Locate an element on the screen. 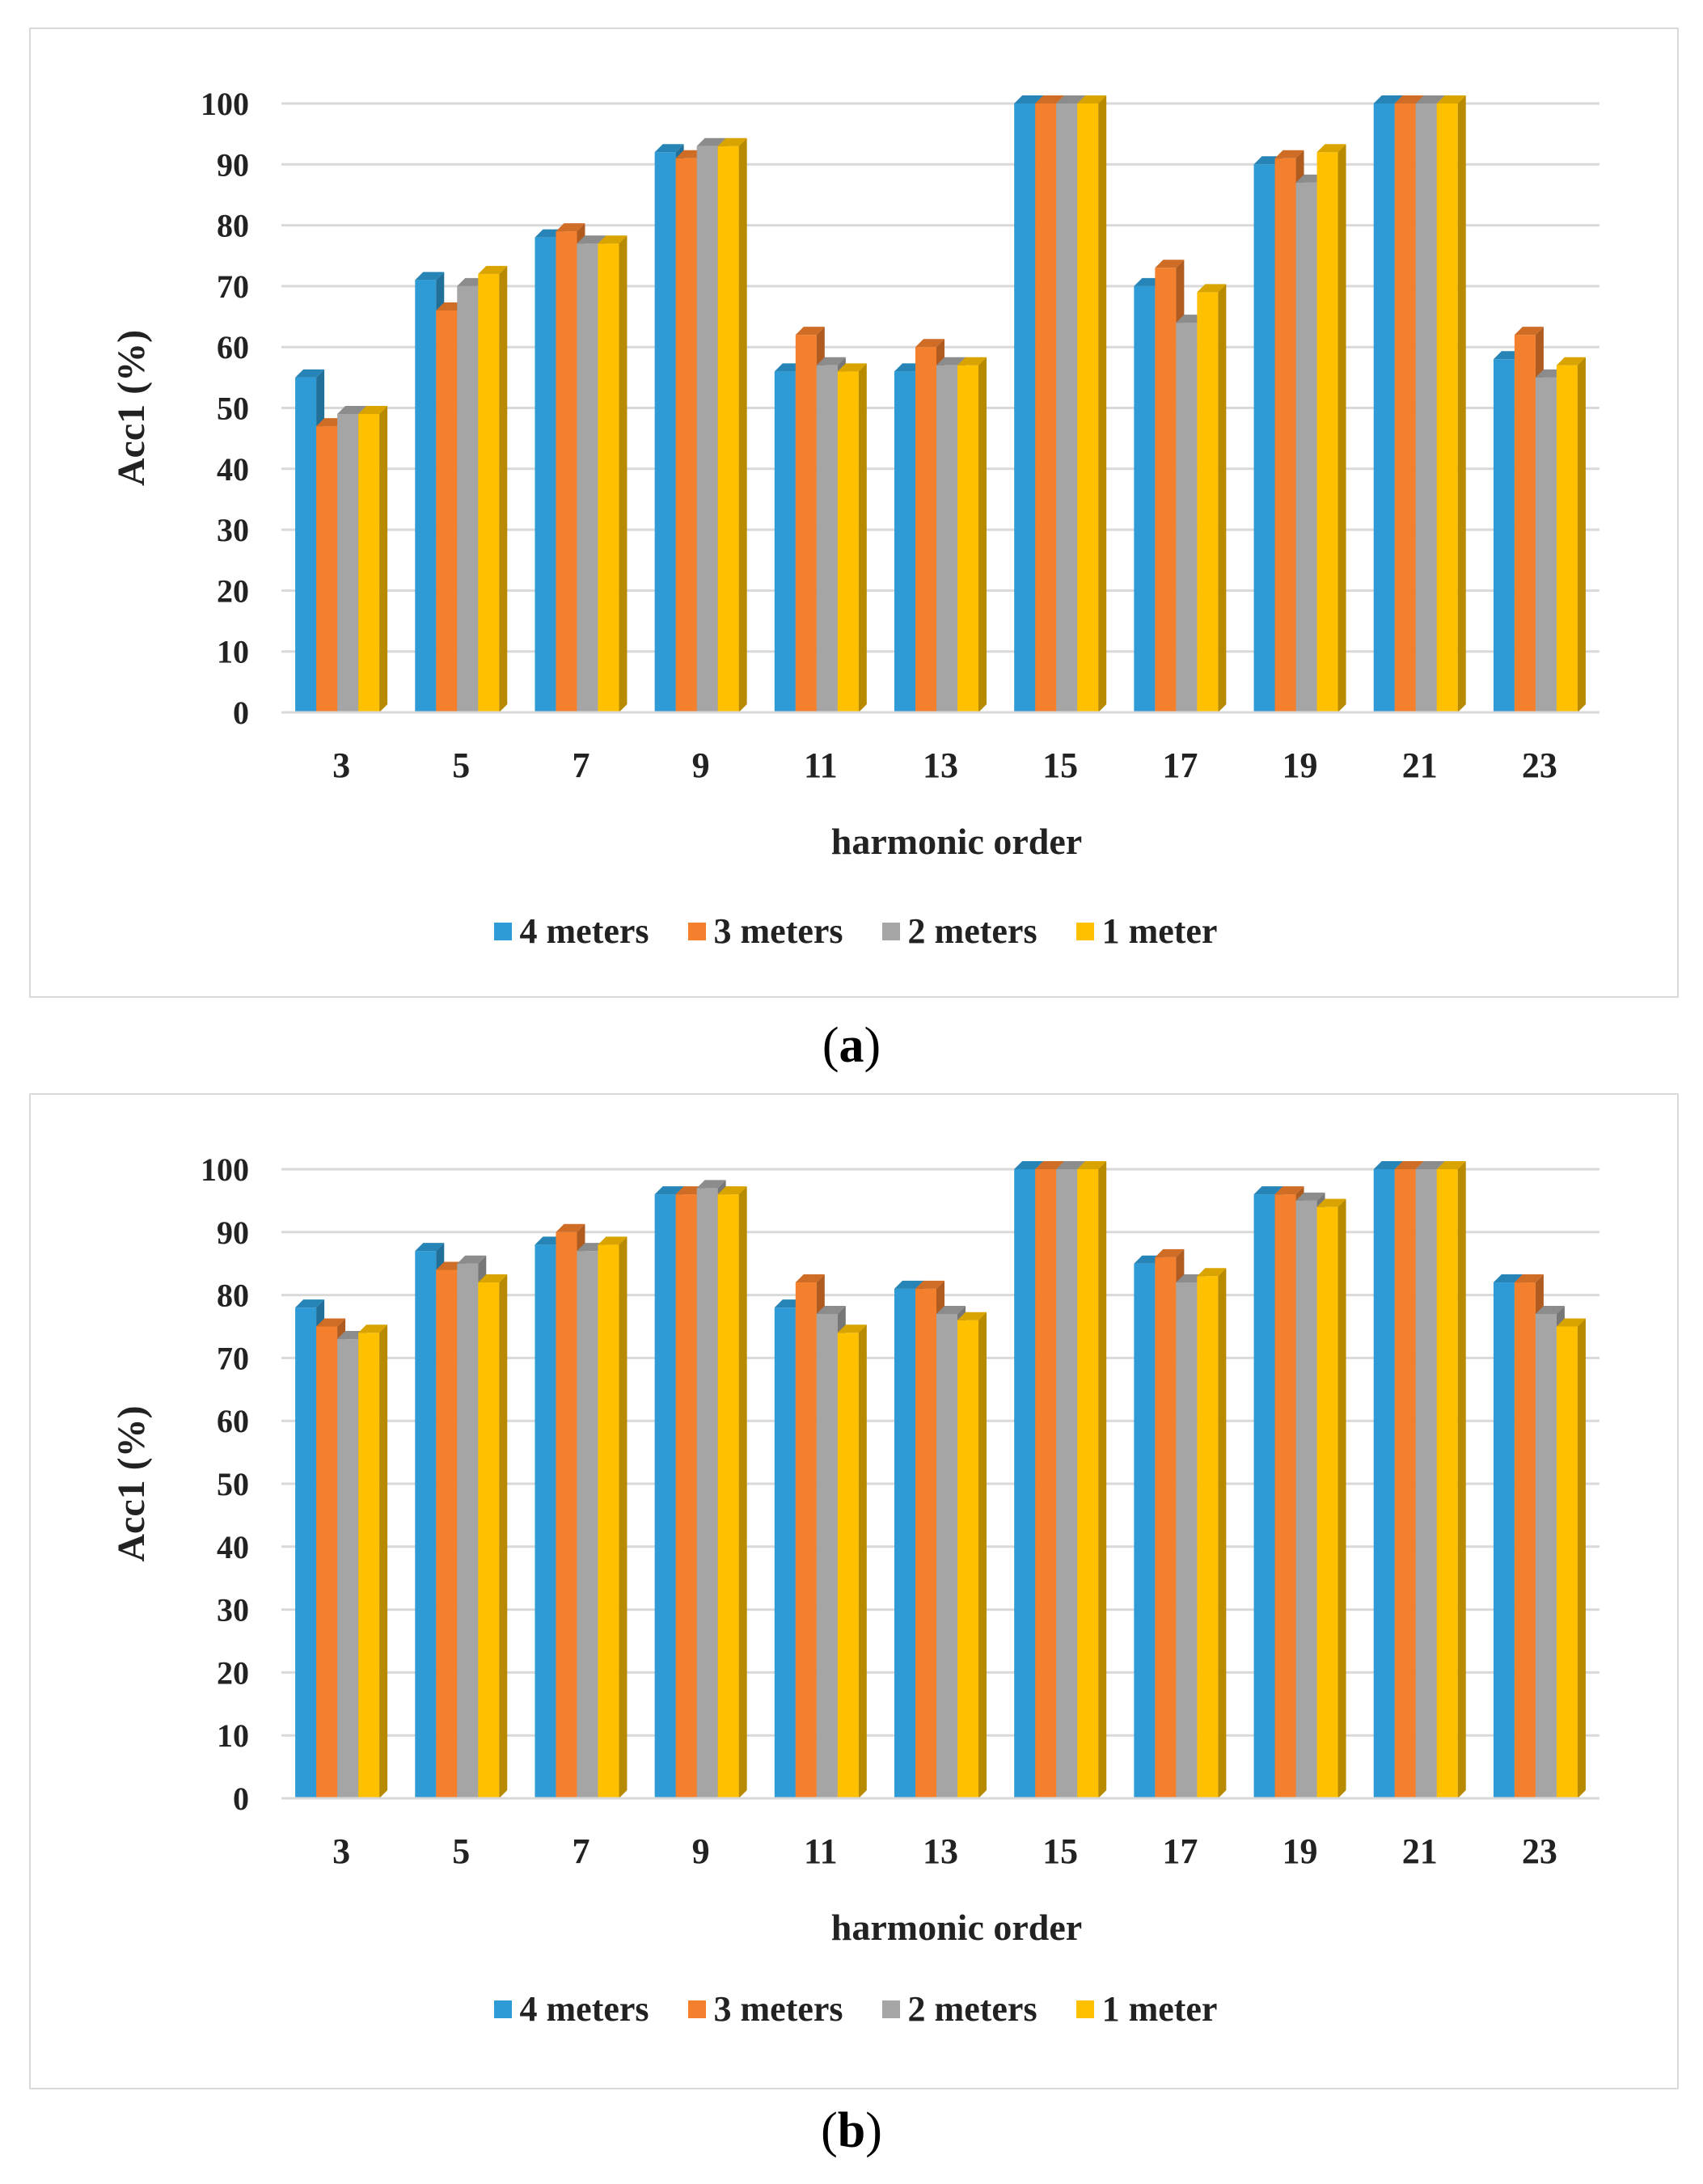 The width and height of the screenshot is (1703, 2184). legend-a: 4 meters 3 meters 2 meters 1 meter is located at coordinates (855, 931).